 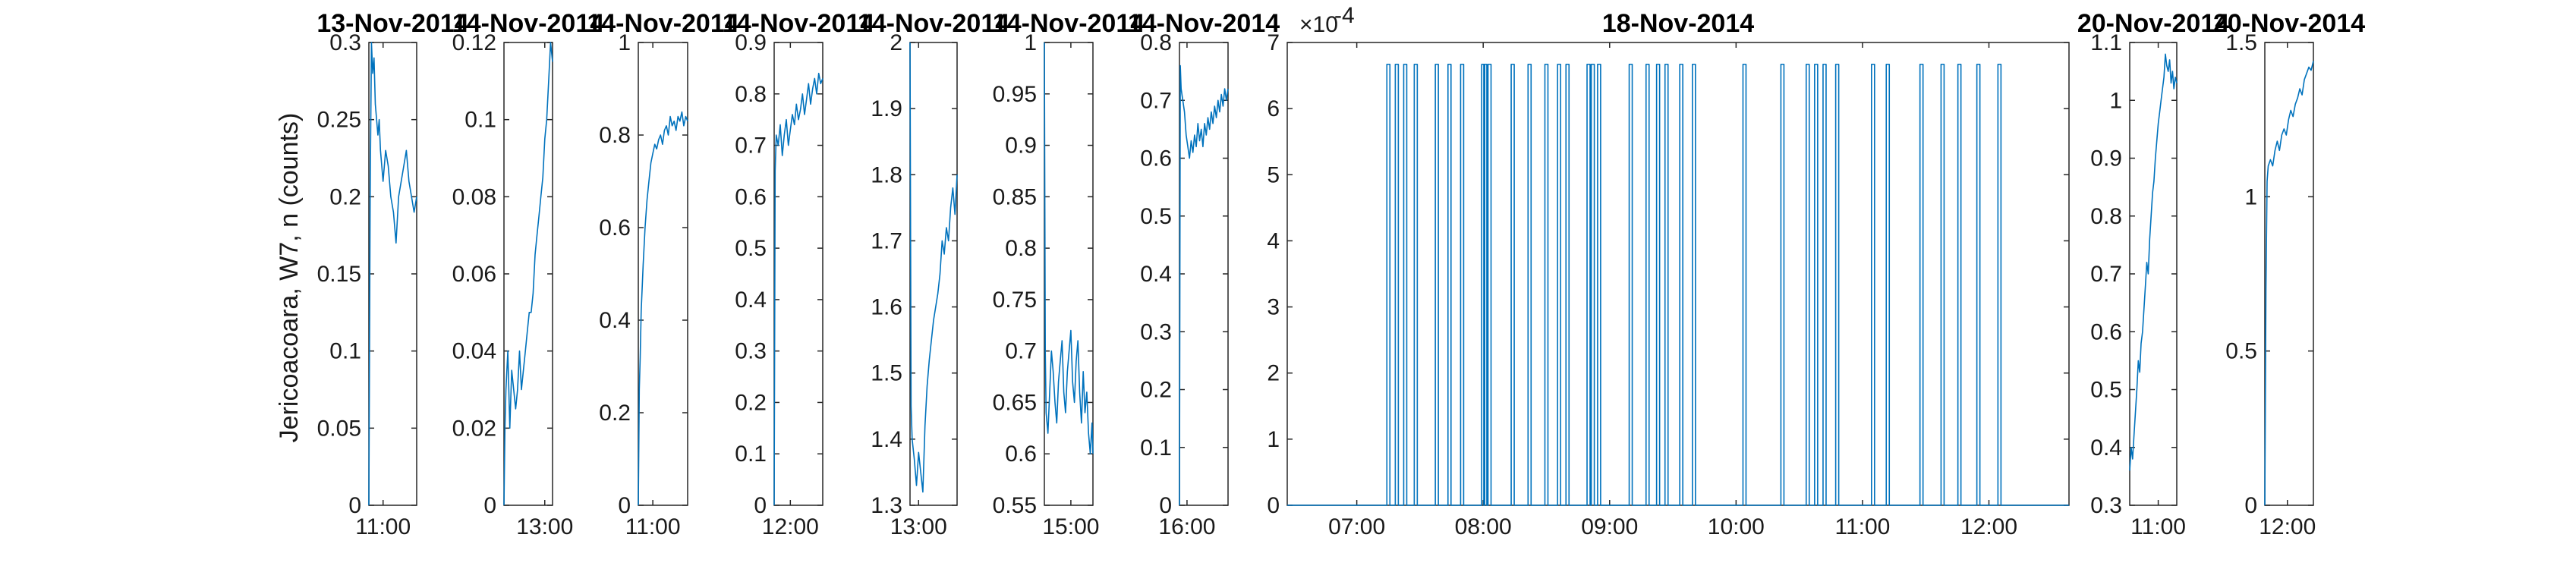 I want to click on y-tick-label: 0.08, so click(x=474, y=197).